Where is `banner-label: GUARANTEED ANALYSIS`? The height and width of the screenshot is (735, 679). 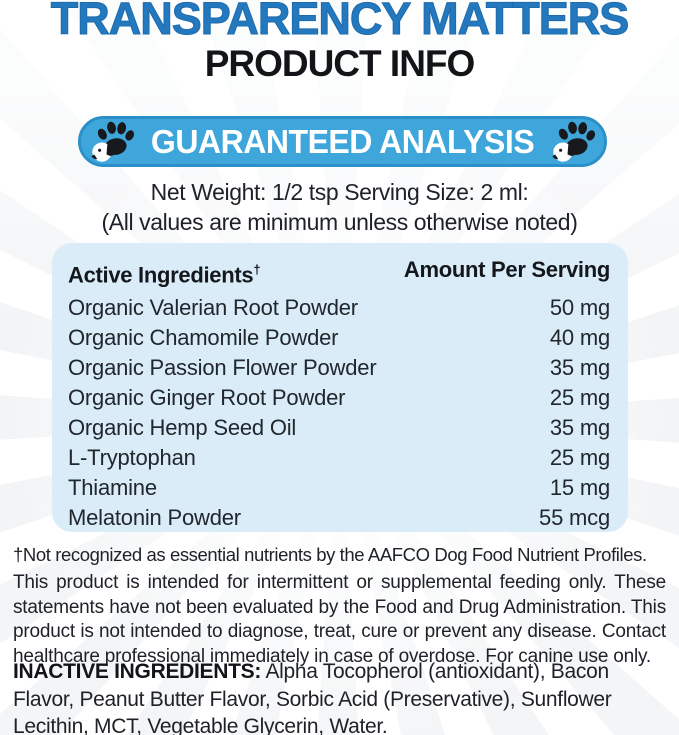
banner-label: GUARANTEED ANALYSIS is located at coordinates (342, 141).